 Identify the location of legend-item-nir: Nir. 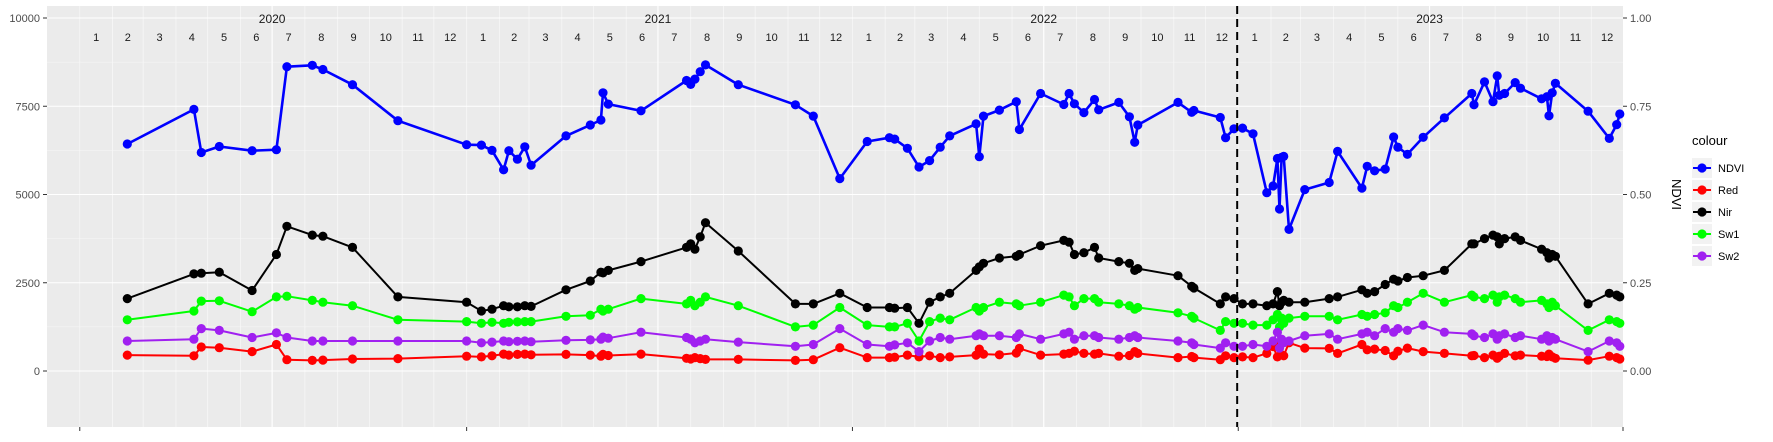
(1712, 212).